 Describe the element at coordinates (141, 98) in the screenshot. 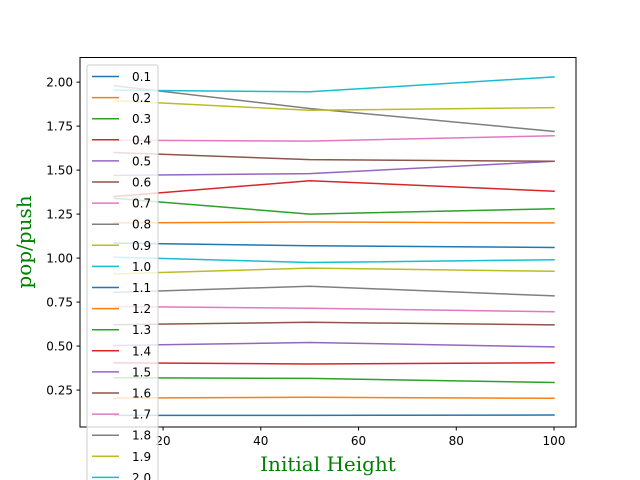

I see `legend-label-0.2: 0.2` at that location.